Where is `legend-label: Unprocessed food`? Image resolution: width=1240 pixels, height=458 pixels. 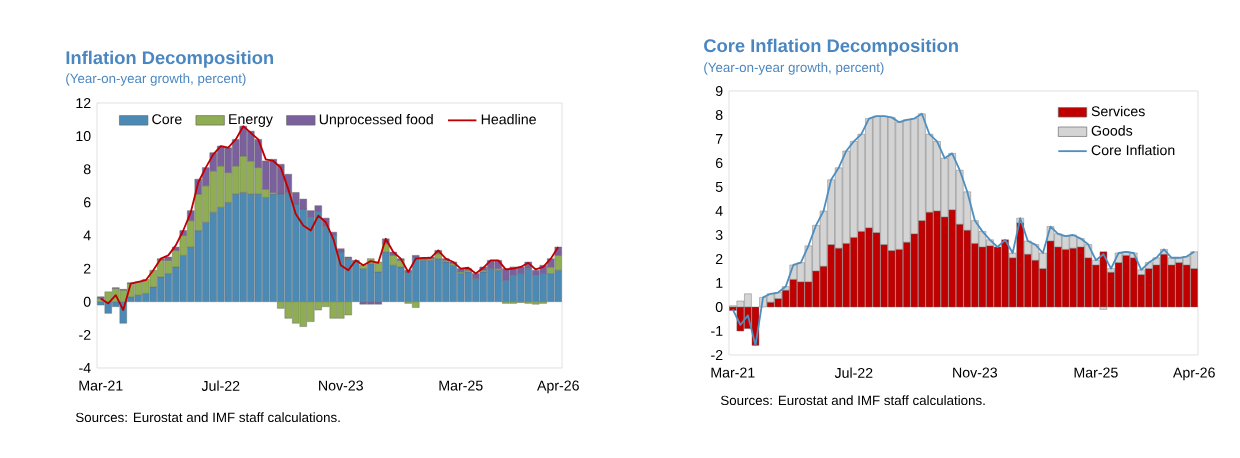 legend-label: Unprocessed food is located at coordinates (376, 120).